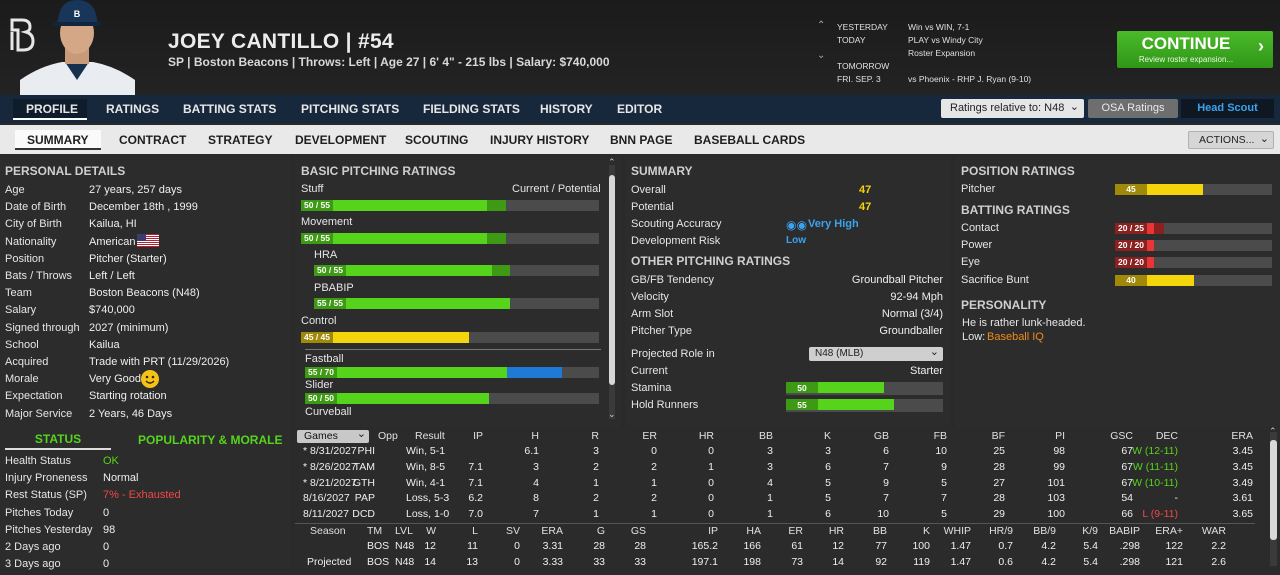  Describe the element at coordinates (133, 109) in the screenshot. I see `tab-ratings: RATINGS` at that location.